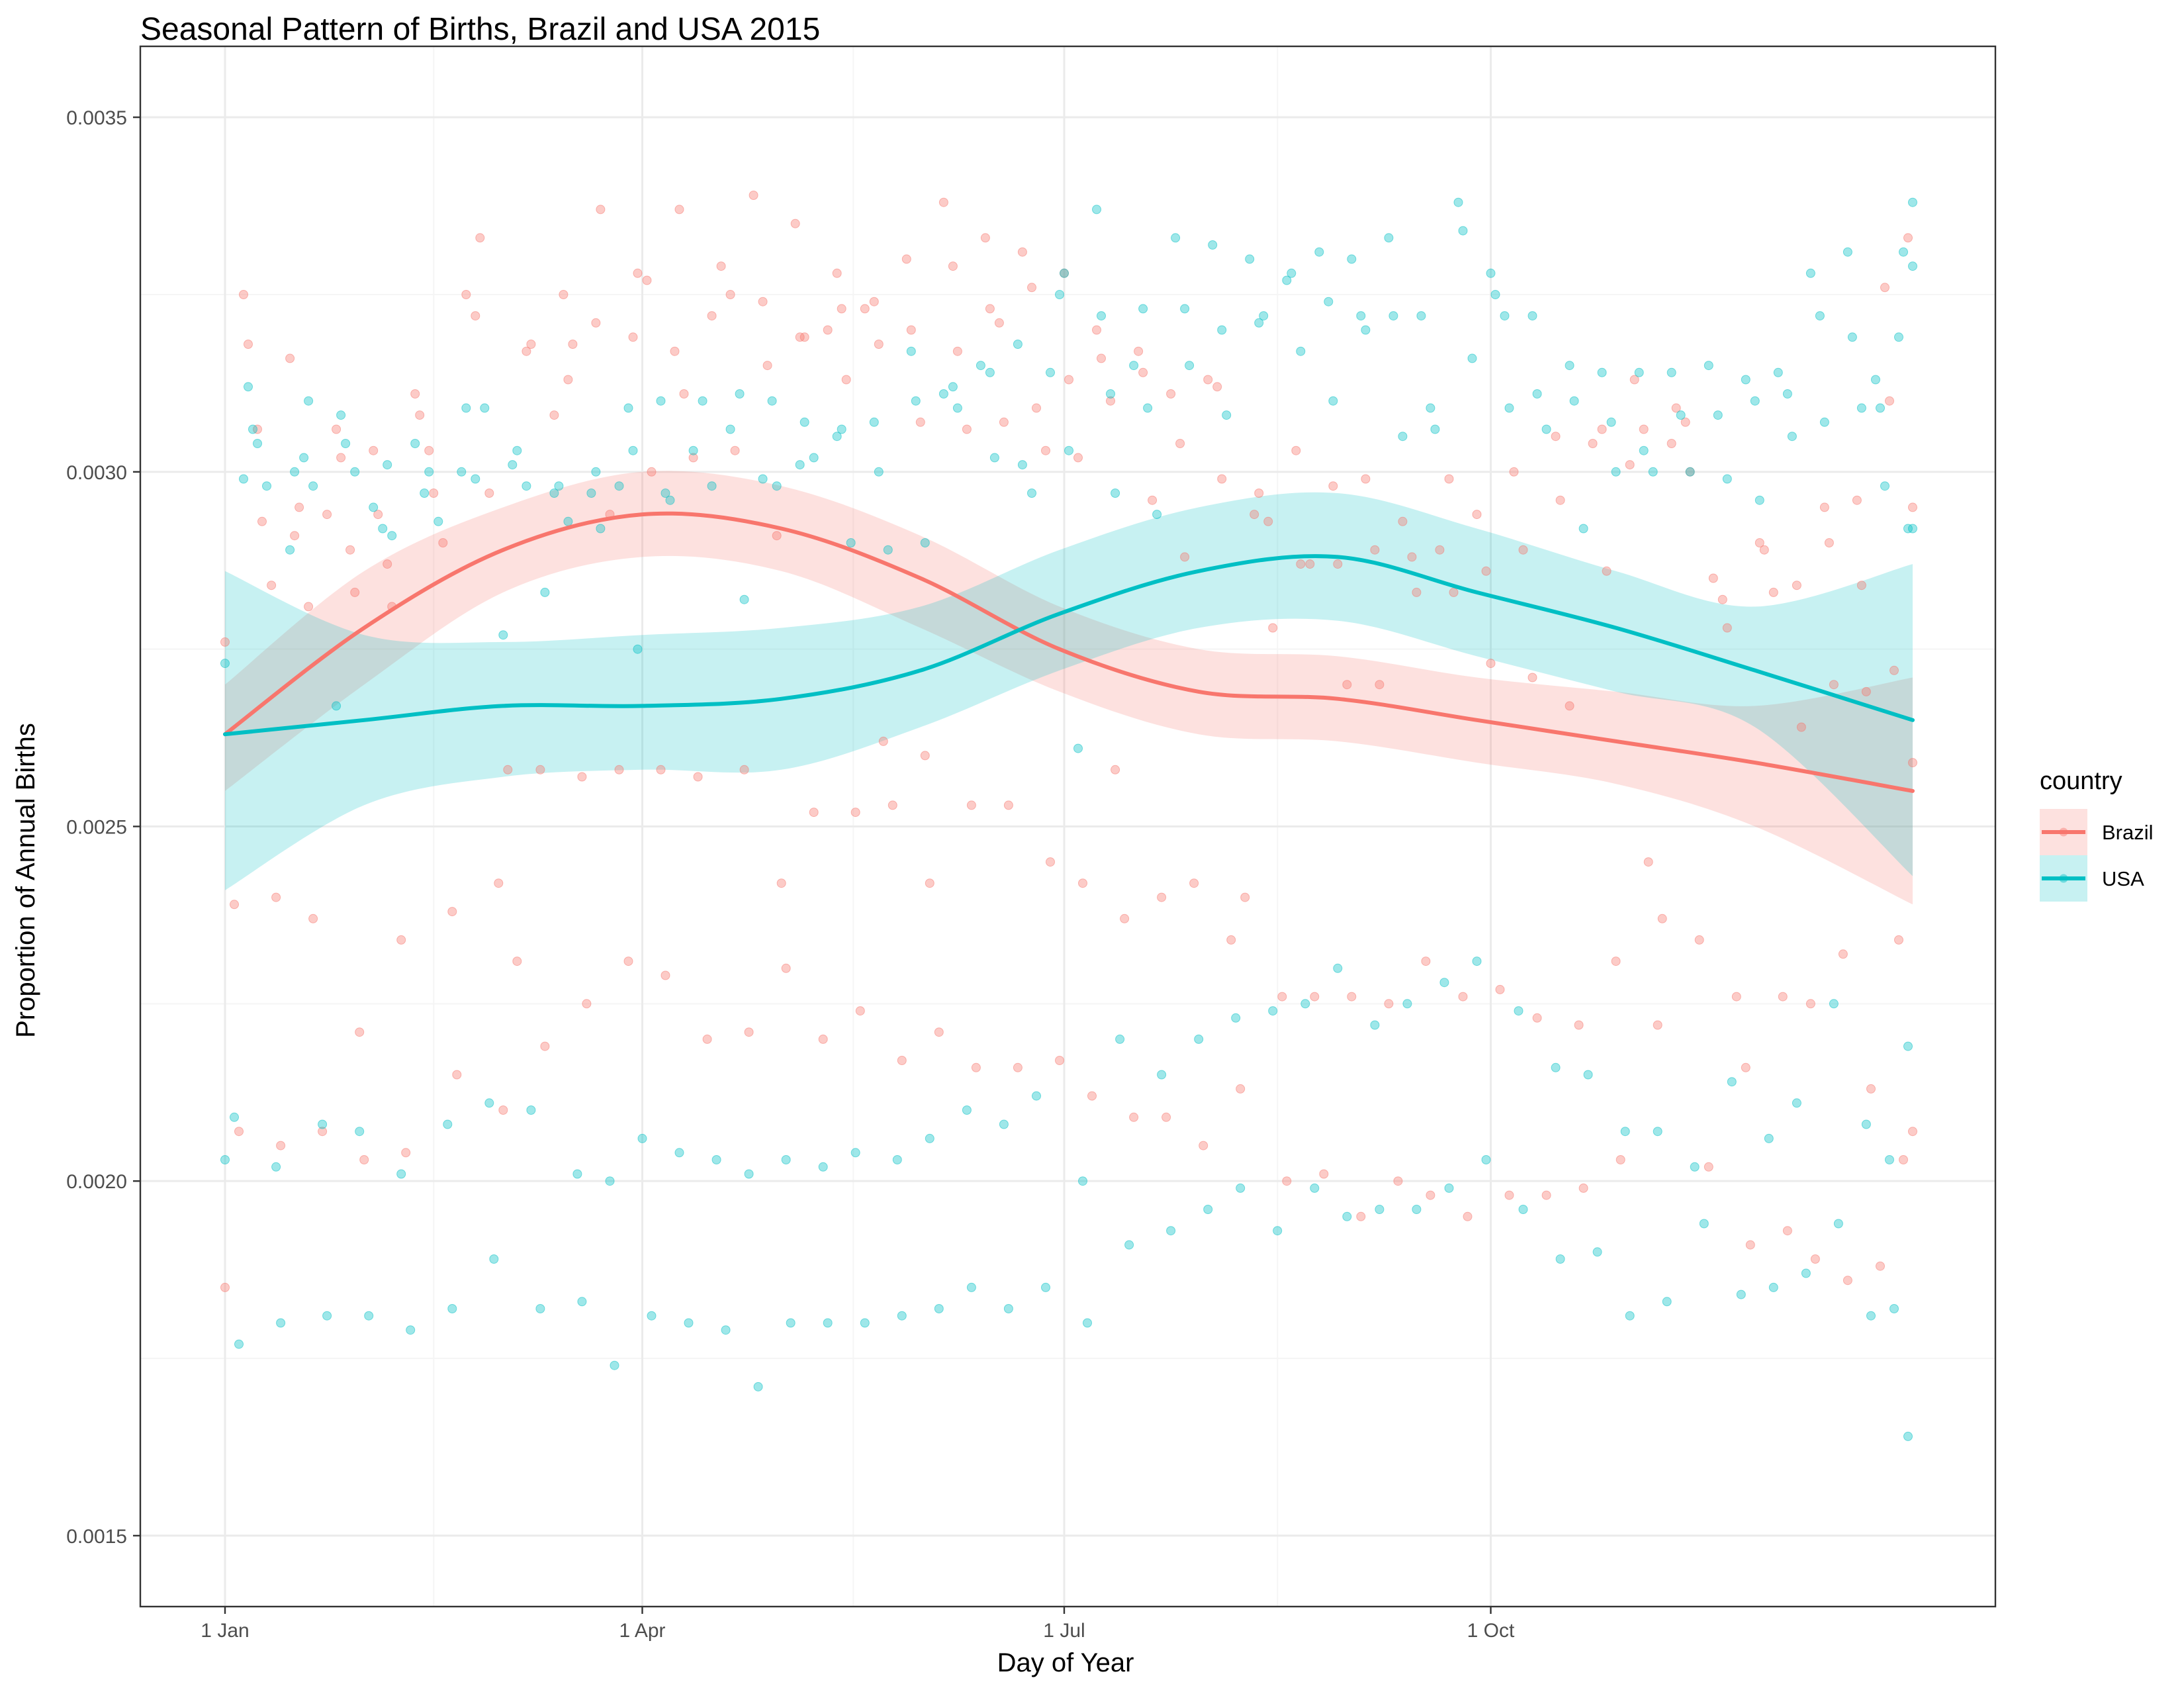 This screenshot has height=1688, width=2184. Describe the element at coordinates (2128, 832) in the screenshot. I see `legend-label-brazil: Brazil` at that location.